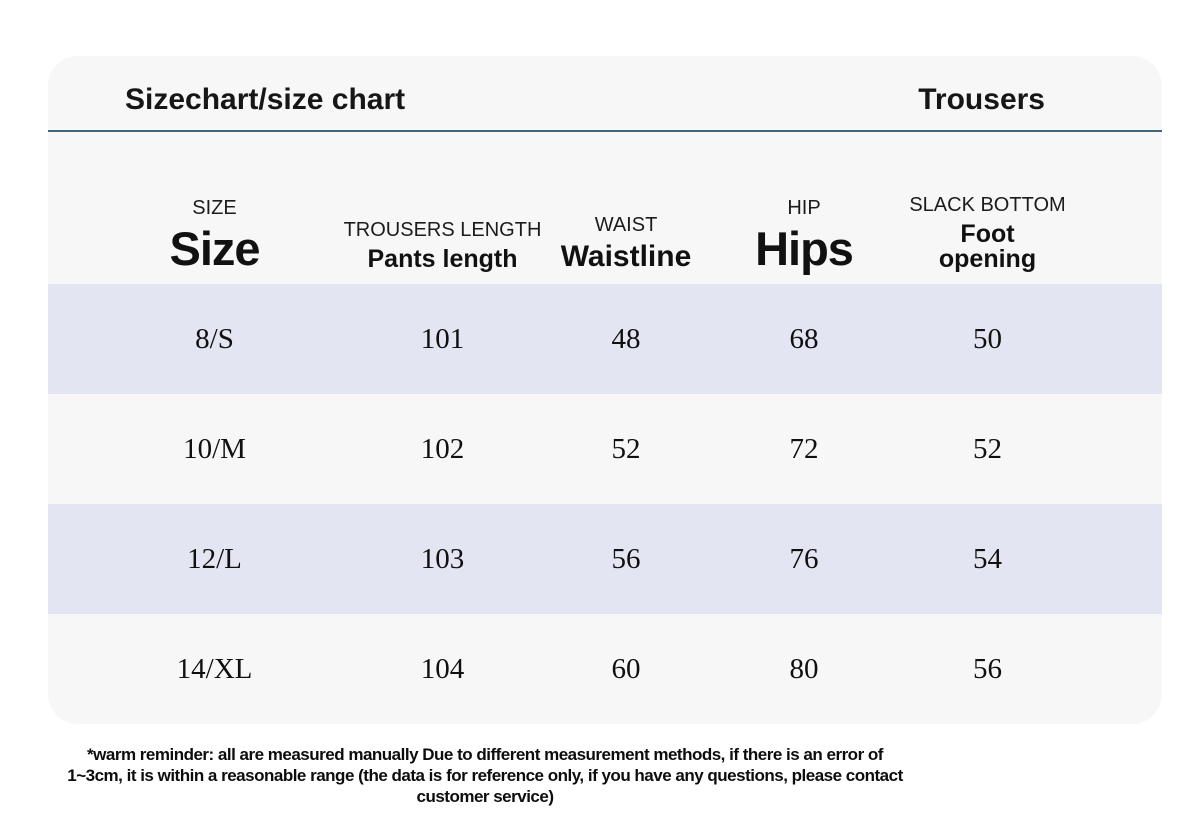 Image resolution: width=1200 pixels, height=836 pixels. What do you see at coordinates (804, 668) in the screenshot?
I see `hips-cell: 80` at bounding box center [804, 668].